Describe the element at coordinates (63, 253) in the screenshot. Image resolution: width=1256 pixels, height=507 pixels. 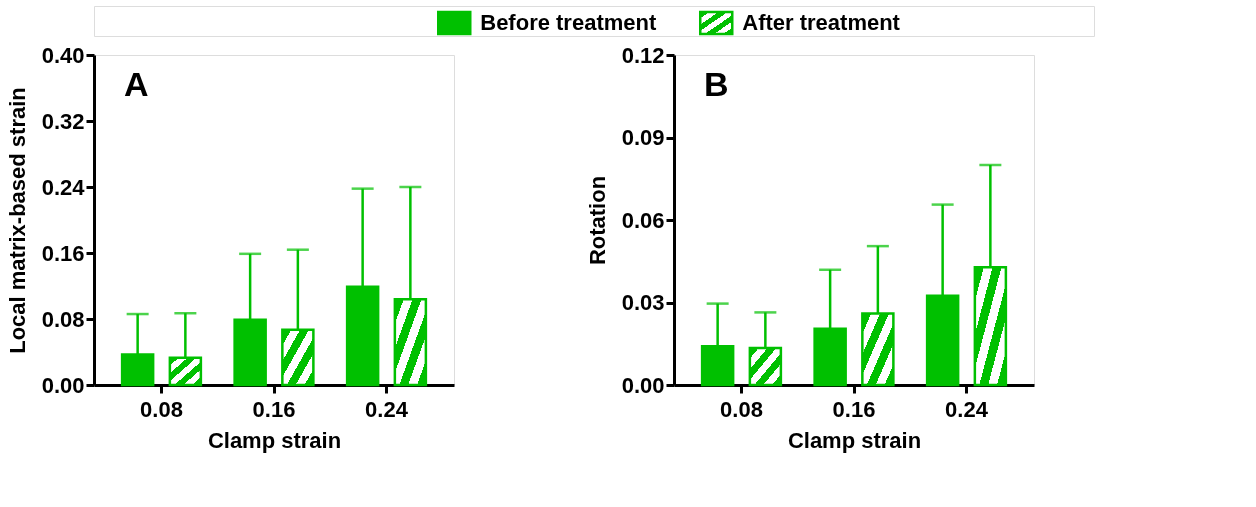
I see `y-tick-label: 0.16` at that location.